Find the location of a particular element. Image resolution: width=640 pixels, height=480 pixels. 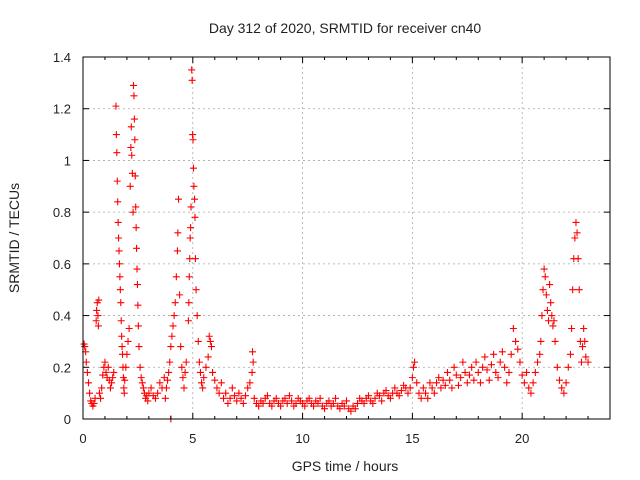

y-tick-label: 0.6 is located at coordinates (62, 264).